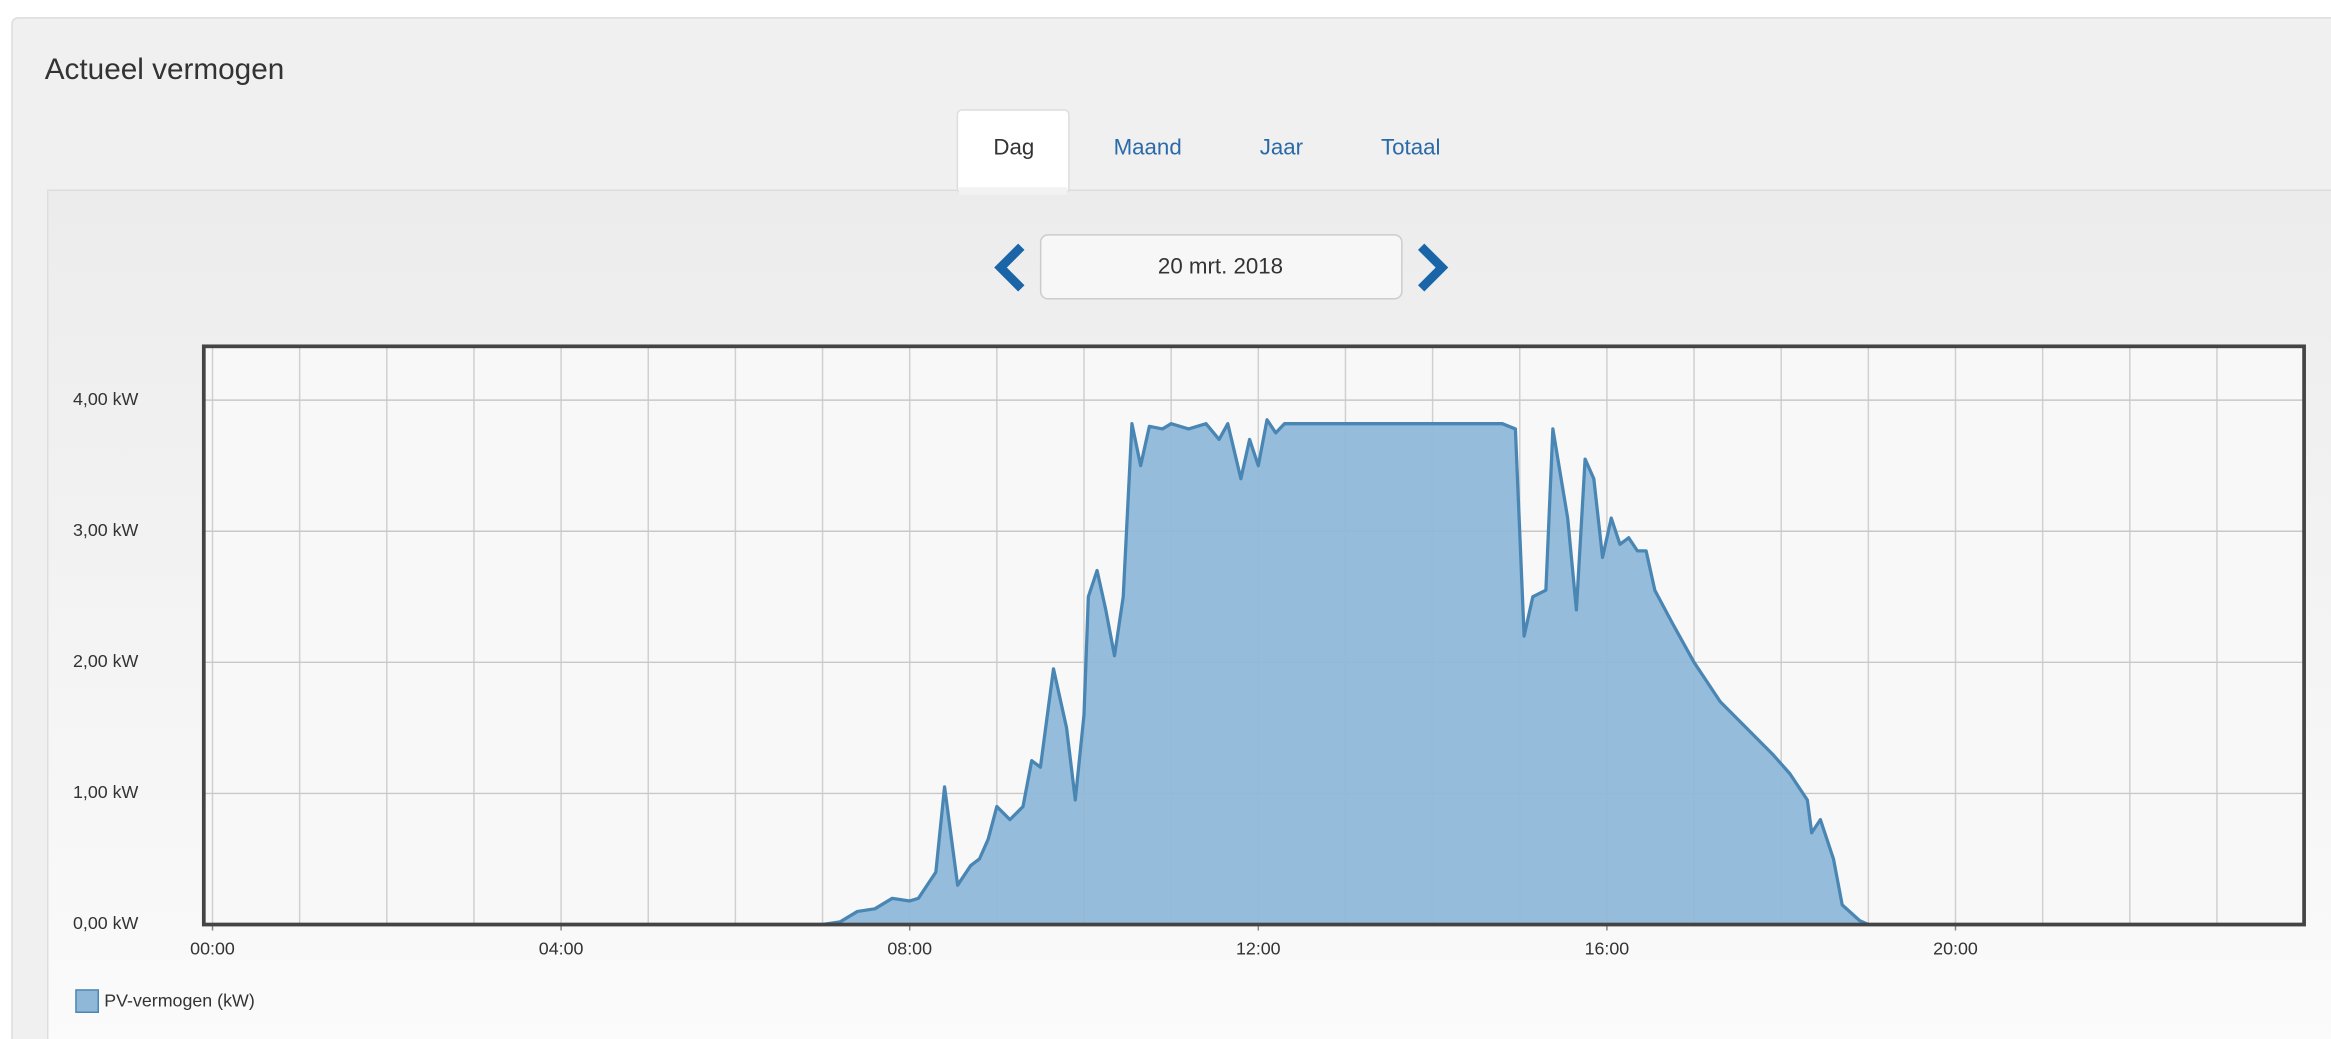  Describe the element at coordinates (106, 661) in the screenshot. I see `y-tick-label: 2,00 kW` at that location.